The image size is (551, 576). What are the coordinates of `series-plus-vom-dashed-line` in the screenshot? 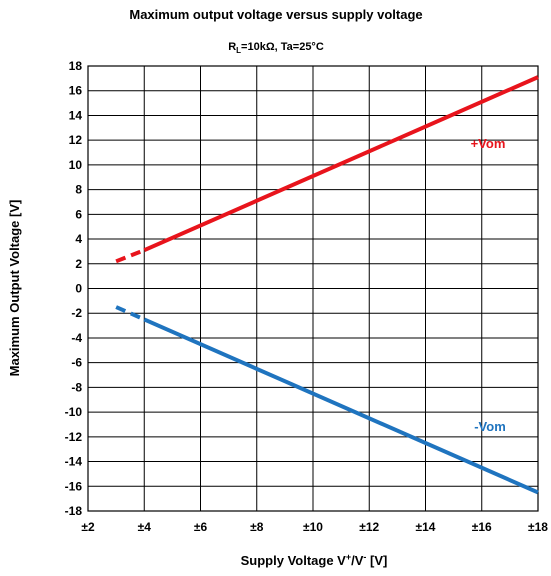 It's located at (130, 256).